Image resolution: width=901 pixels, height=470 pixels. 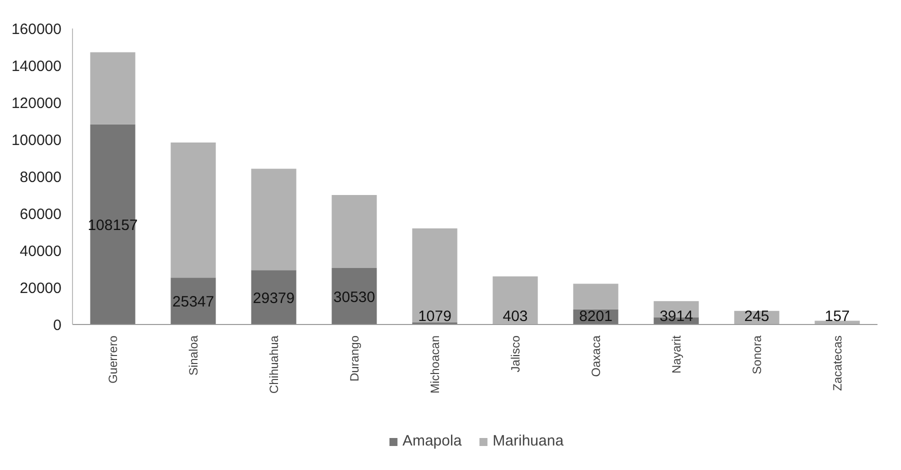 I want to click on y-tick-label: 140000, so click(x=36, y=66).